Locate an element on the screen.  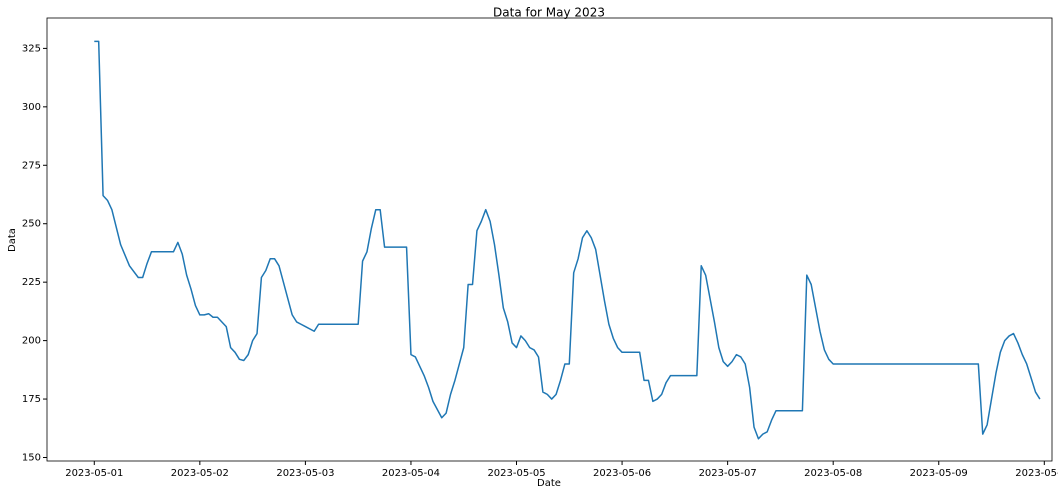
x-tick-label: 2023-05-03 is located at coordinates (305, 473).